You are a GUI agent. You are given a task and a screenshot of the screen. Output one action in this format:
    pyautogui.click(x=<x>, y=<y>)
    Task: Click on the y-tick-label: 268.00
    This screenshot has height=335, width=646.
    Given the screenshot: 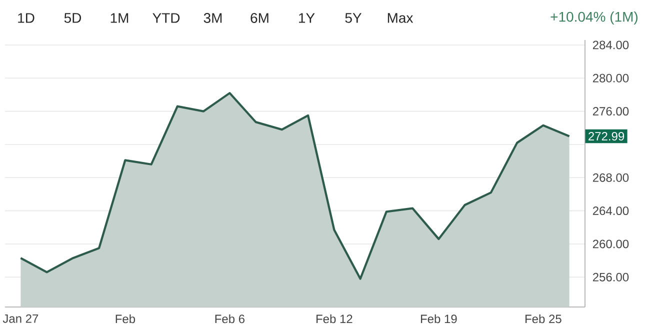 What is the action you would take?
    pyautogui.click(x=610, y=177)
    